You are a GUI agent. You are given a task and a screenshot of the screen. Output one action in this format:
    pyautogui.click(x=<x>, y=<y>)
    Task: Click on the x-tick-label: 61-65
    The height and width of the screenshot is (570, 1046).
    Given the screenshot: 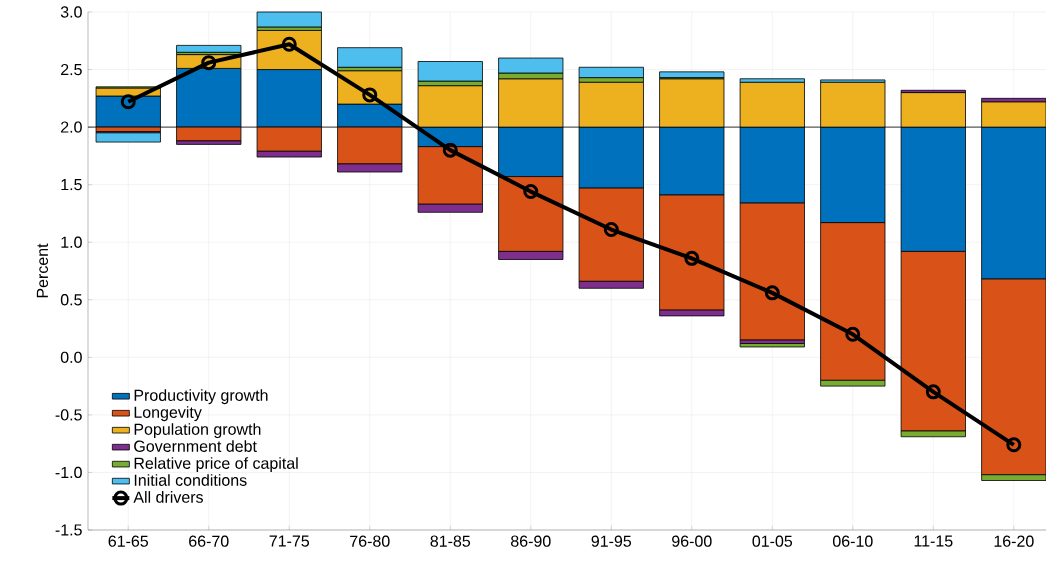 What is the action you would take?
    pyautogui.click(x=128, y=541)
    